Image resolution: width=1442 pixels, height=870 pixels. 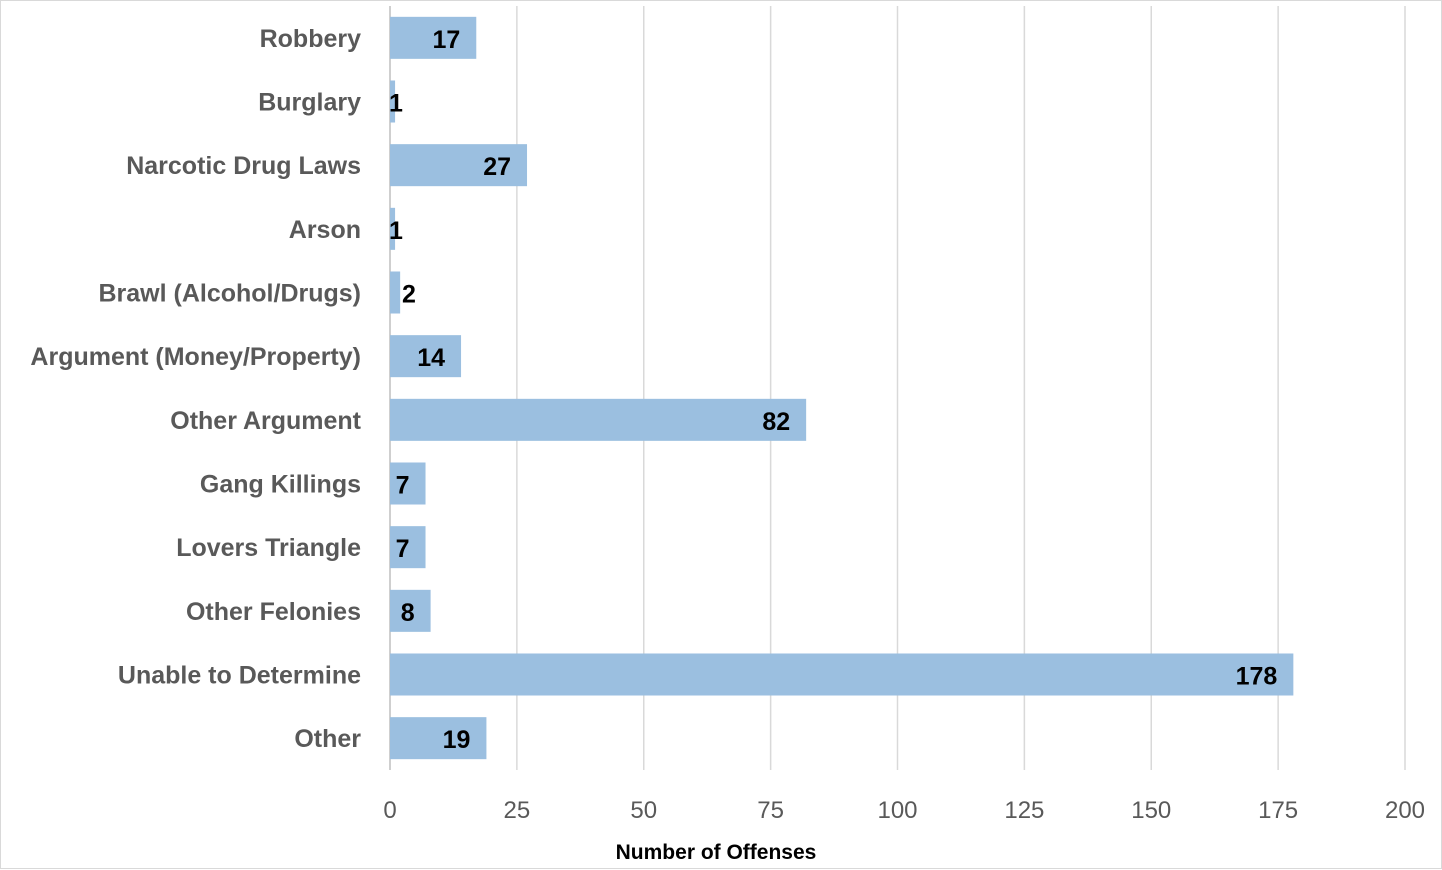 I want to click on x-tick-labels: 0 25 50 75 100 125 150 175 200, so click(x=904, y=810).